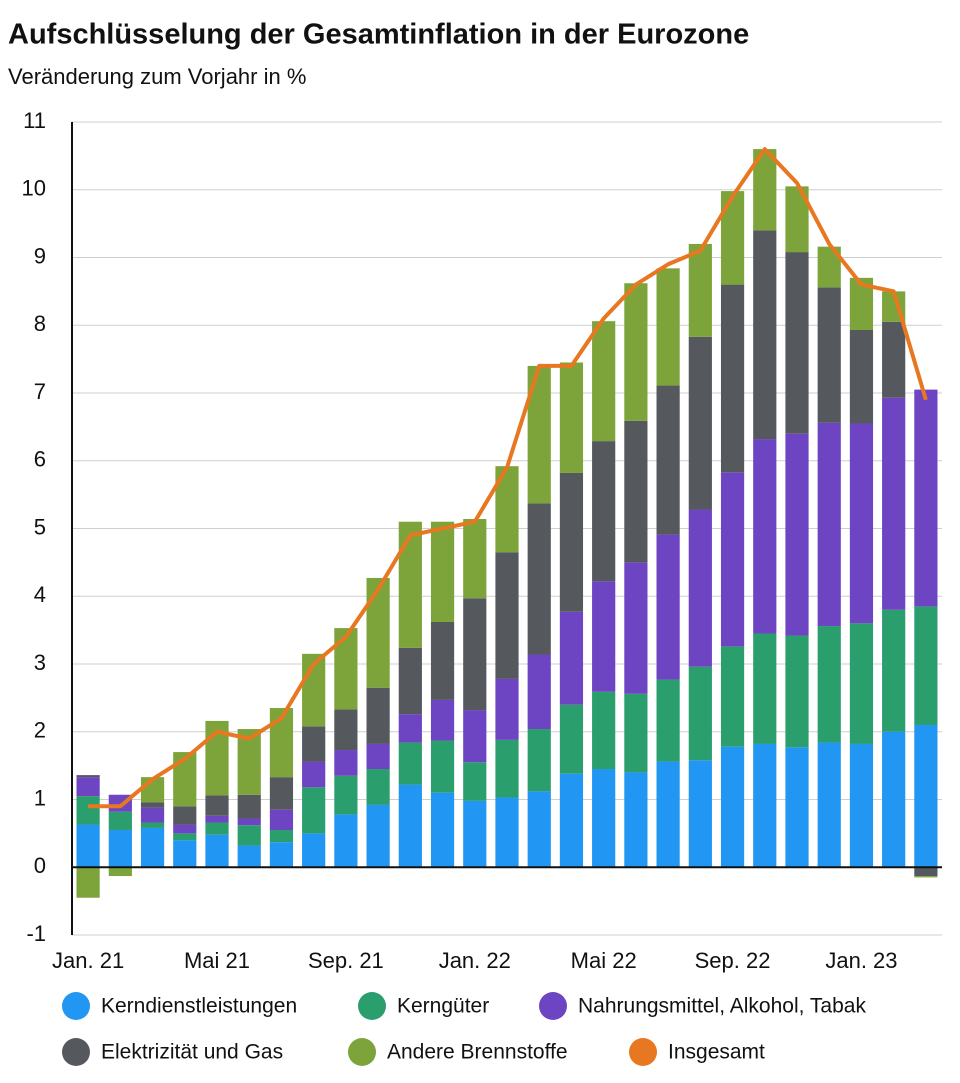 The image size is (960, 1083). Describe the element at coordinates (40, 594) in the screenshot. I see `y-tick-label: 4` at that location.